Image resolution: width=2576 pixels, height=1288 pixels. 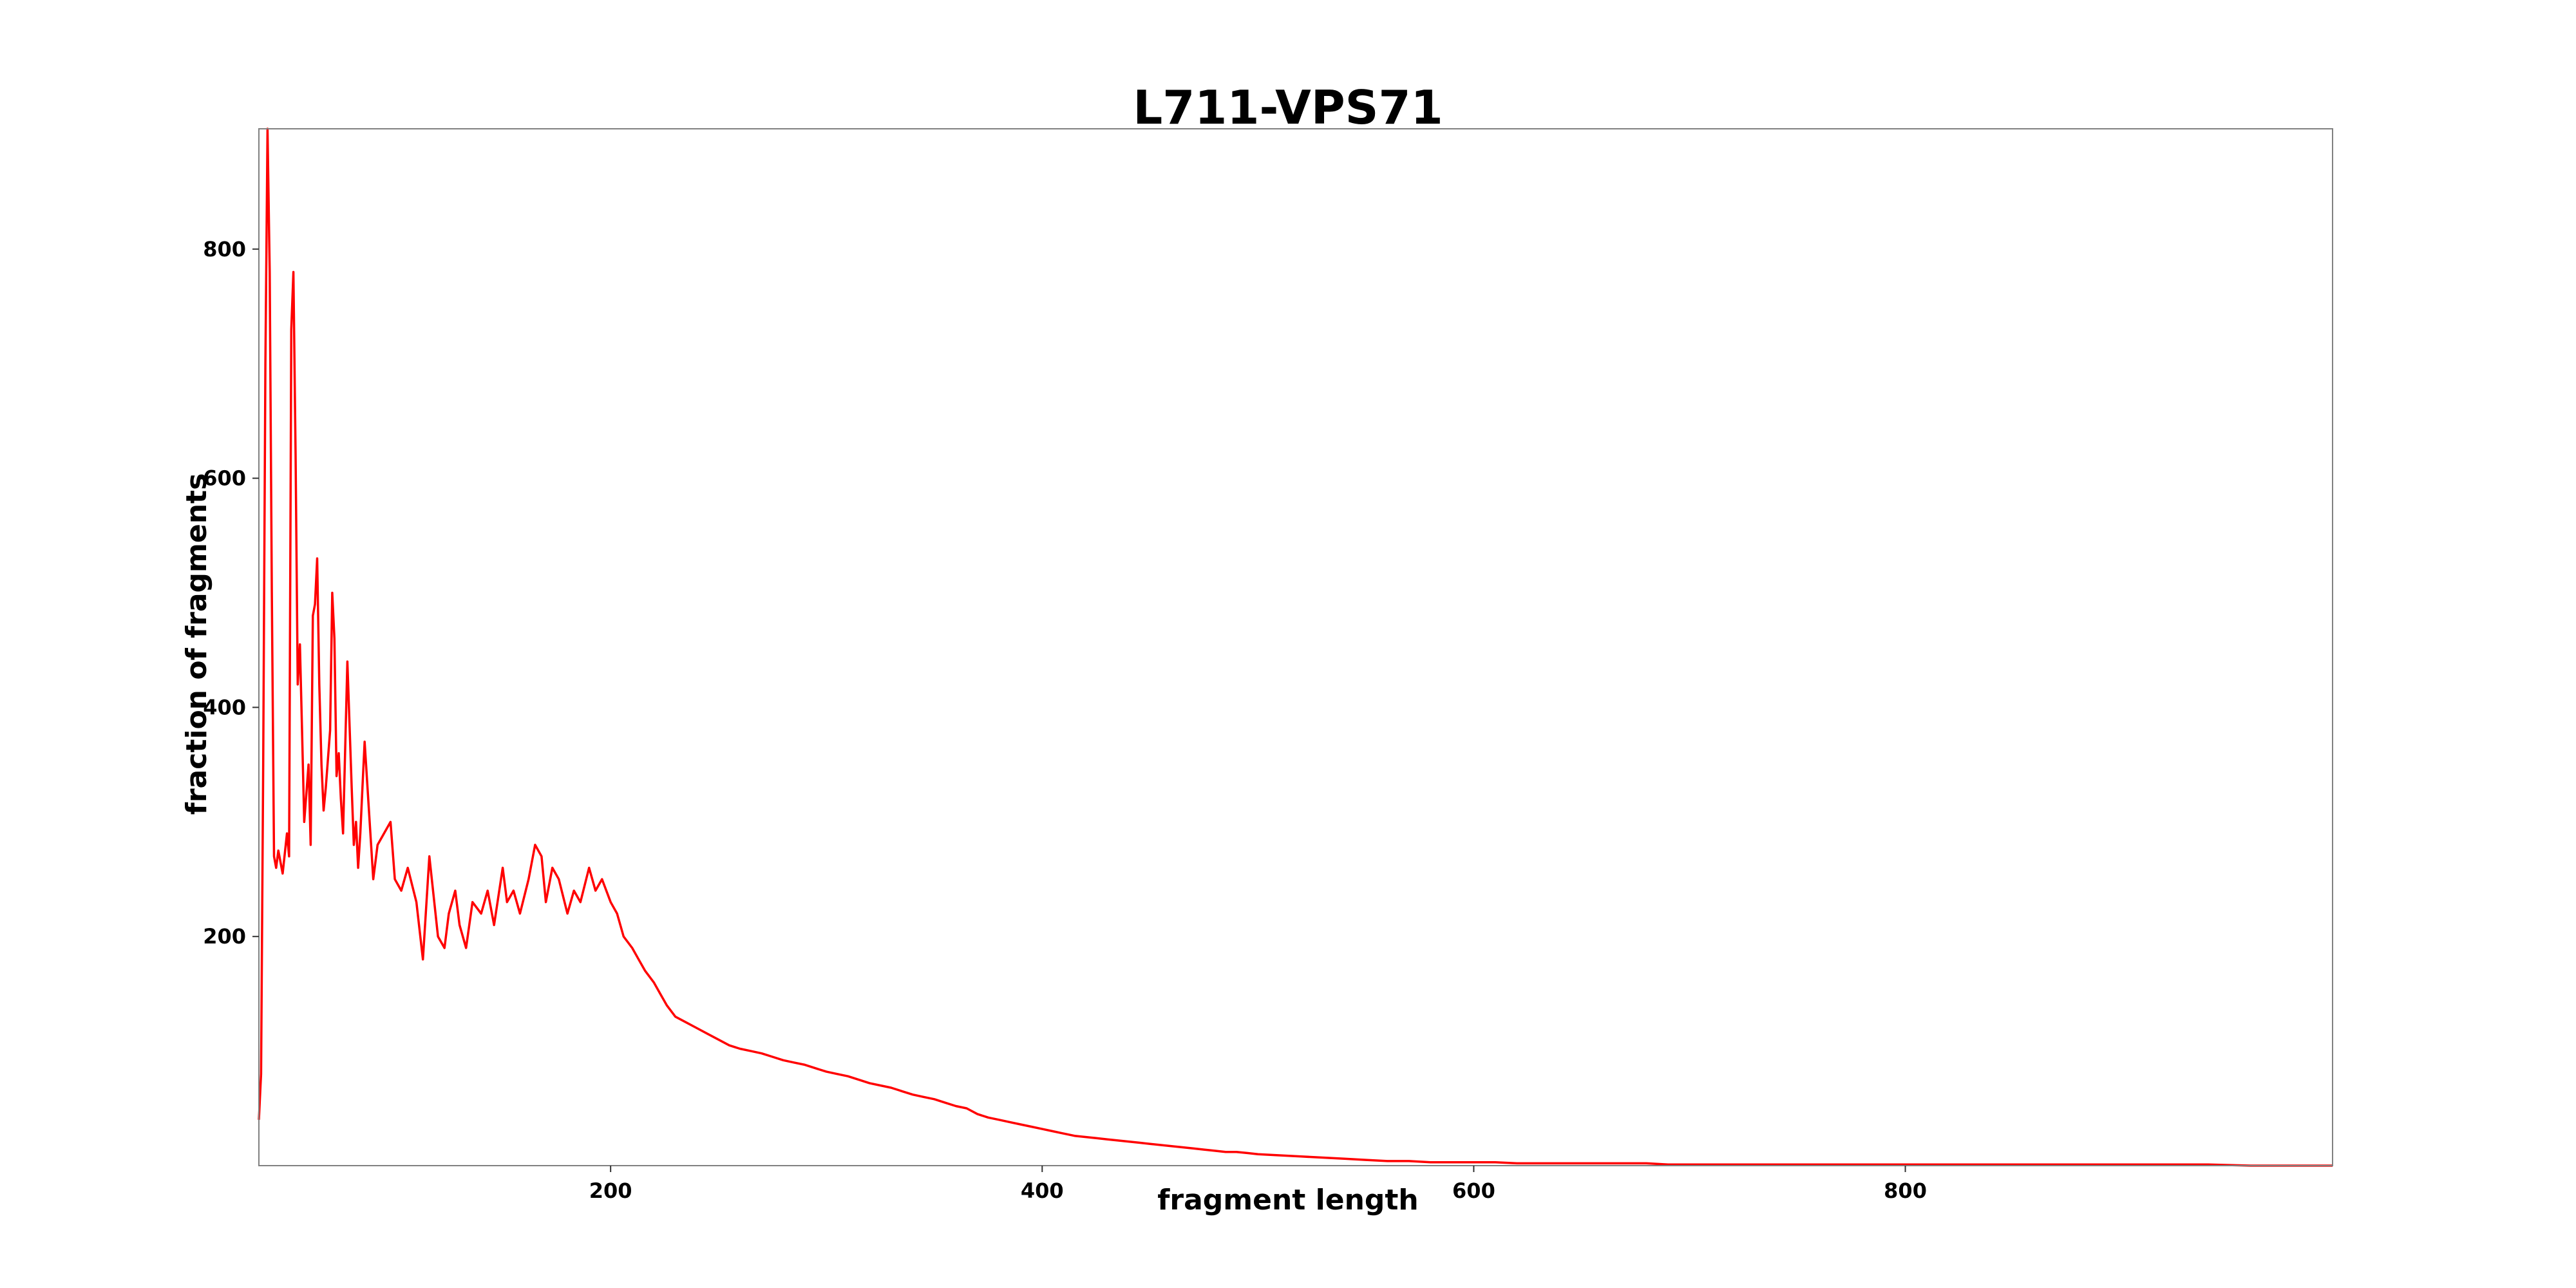 What do you see at coordinates (224, 937) in the screenshot?
I see `y-tick-label: 200` at bounding box center [224, 937].